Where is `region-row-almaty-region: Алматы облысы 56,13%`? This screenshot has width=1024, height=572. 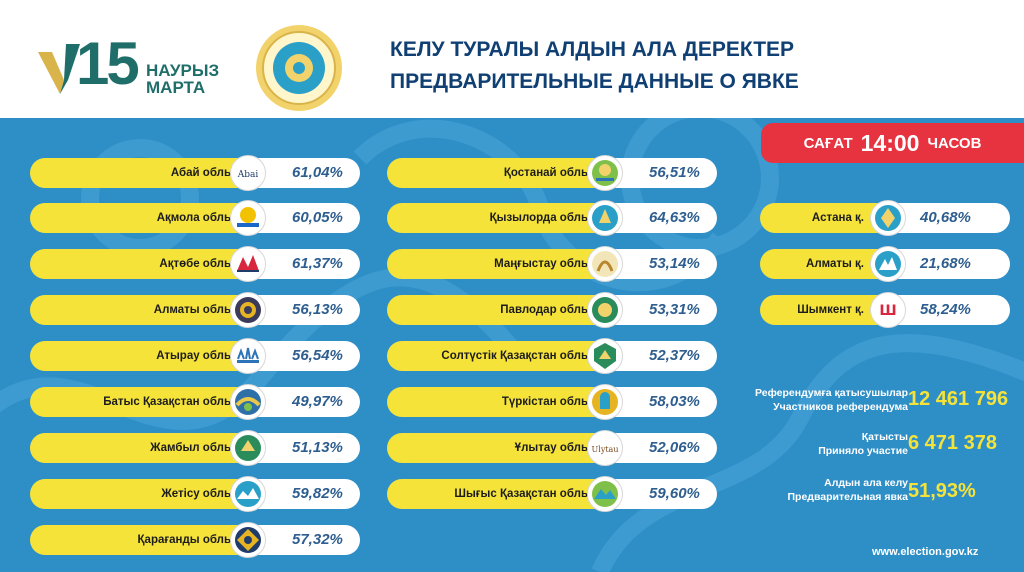
region-row-almaty-region: Алматы облысы 56,13% is located at coordinates (195, 310).